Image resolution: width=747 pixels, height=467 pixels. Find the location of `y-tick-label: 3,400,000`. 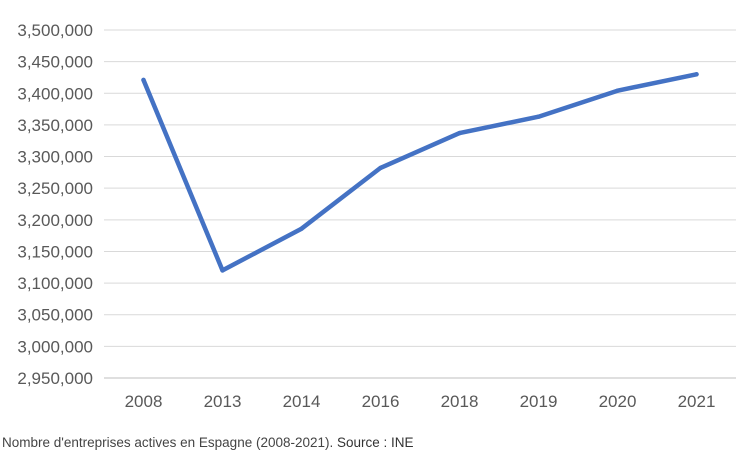

y-tick-label: 3,400,000 is located at coordinates (55, 93).